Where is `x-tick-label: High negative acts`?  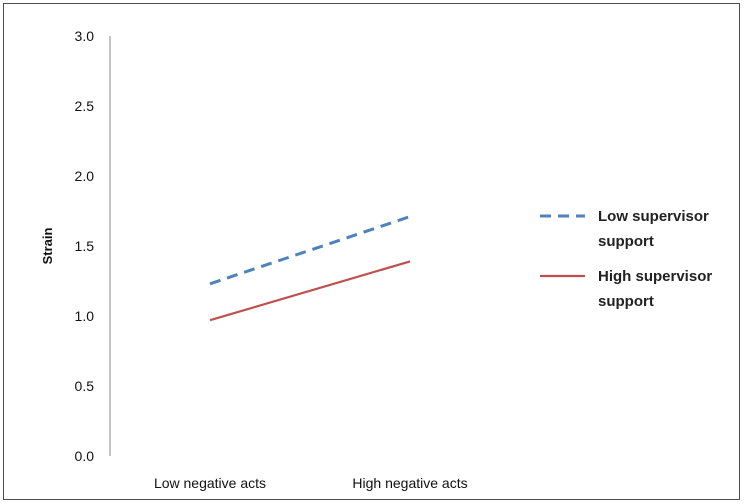 x-tick-label: High negative acts is located at coordinates (409, 483).